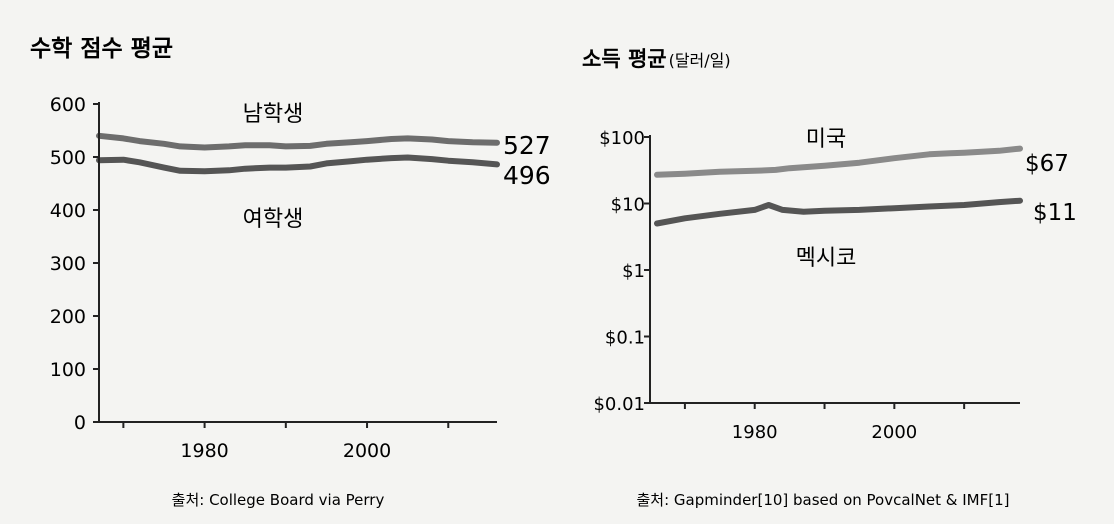 This screenshot has width=1114, height=524. What do you see at coordinates (68, 211) in the screenshot?
I see `y-tick-label: 400` at bounding box center [68, 211].